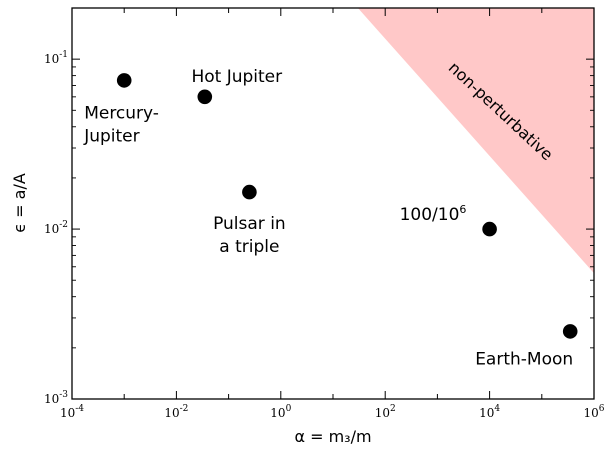 Image resolution: width=608 pixels, height=449 pixels. Describe the element at coordinates (593, 412) in the screenshot. I see `x-tick-label: 10⁶` at that location.